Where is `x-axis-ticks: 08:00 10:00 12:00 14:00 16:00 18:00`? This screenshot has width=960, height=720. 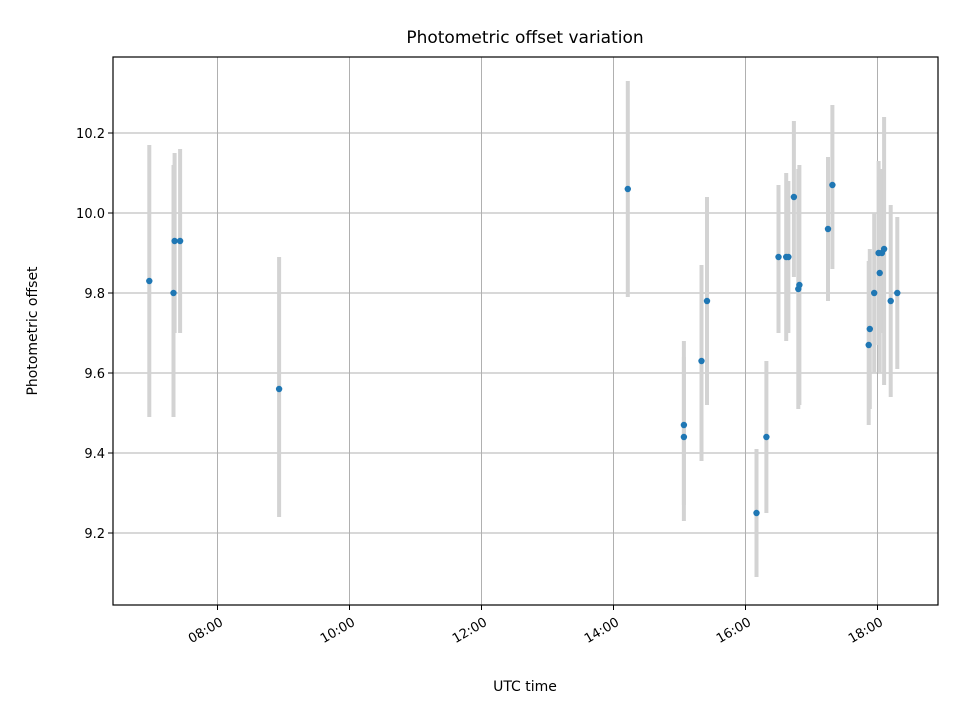
x-axis-ticks: 08:00 10:00 12:00 14:00 16:00 18:00 is located at coordinates (536, 626).